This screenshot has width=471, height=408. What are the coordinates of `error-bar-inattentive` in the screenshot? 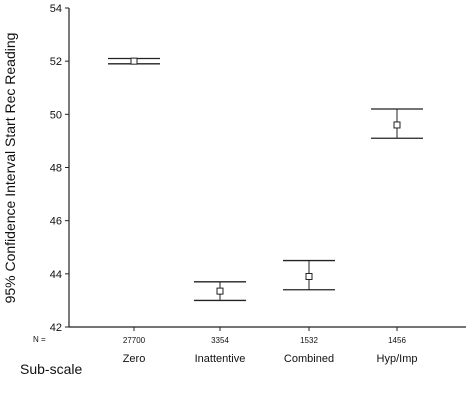 It's located at (220, 291).